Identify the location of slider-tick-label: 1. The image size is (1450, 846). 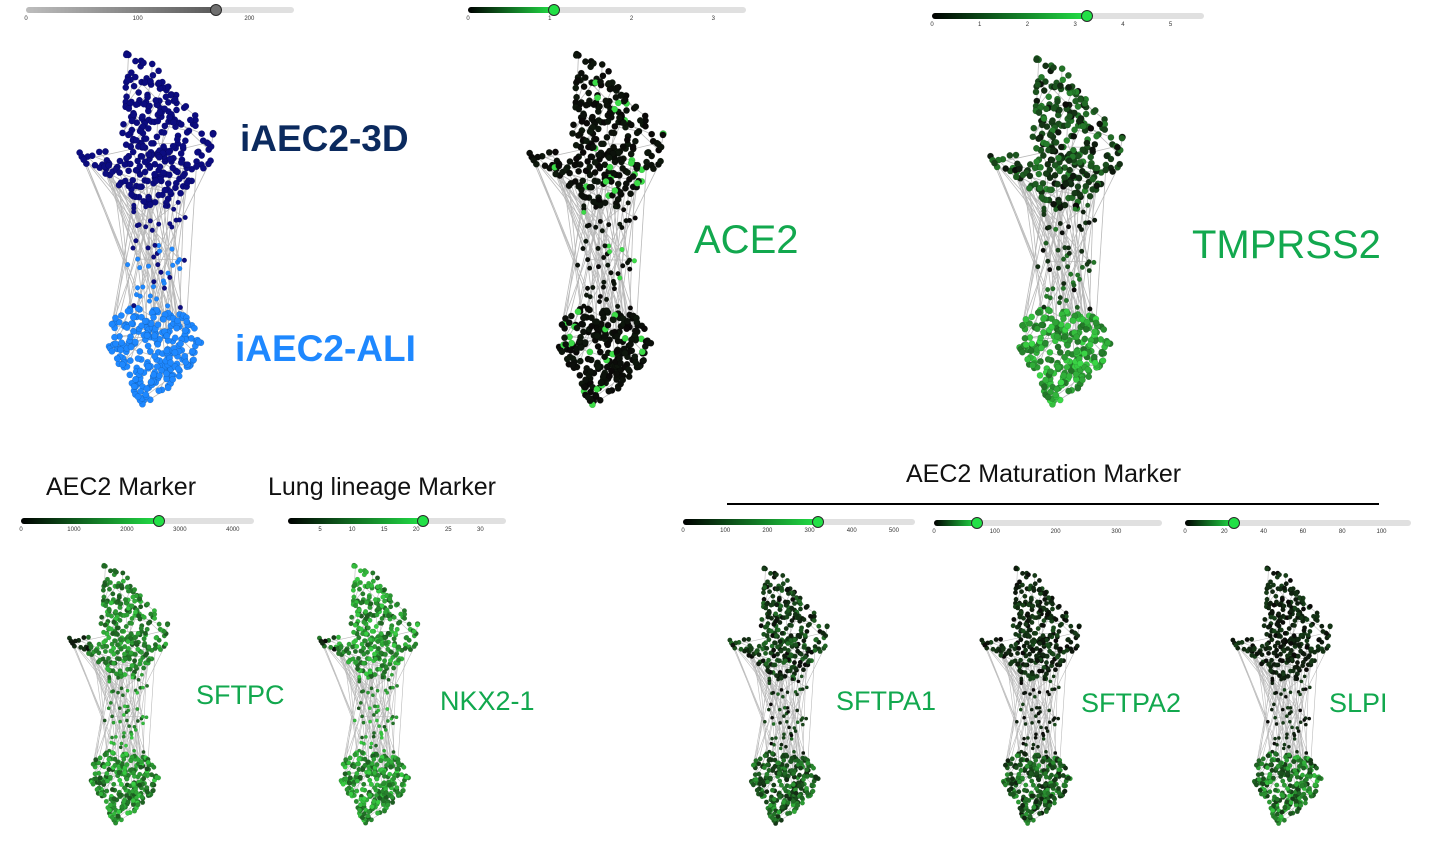
(550, 19).